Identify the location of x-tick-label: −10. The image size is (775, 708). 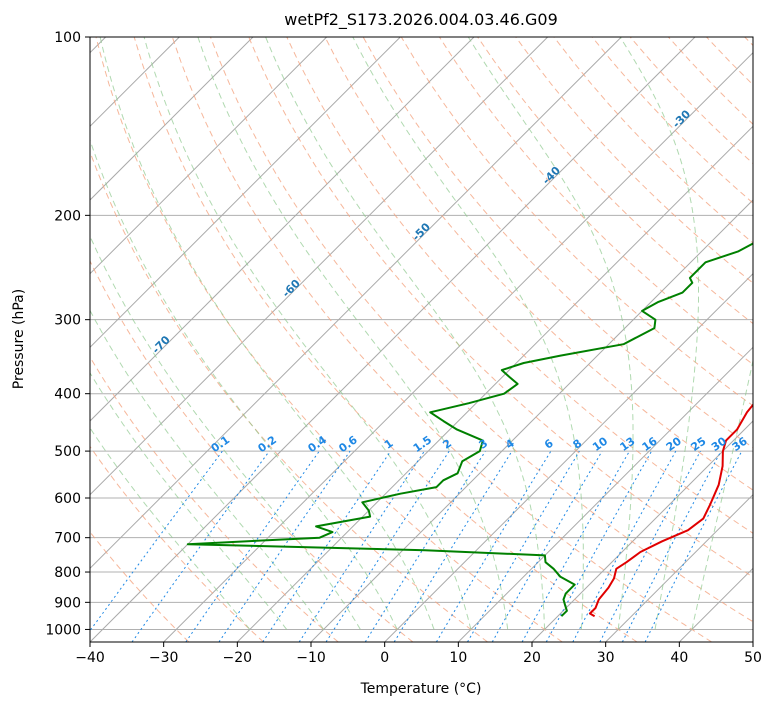
(311, 658).